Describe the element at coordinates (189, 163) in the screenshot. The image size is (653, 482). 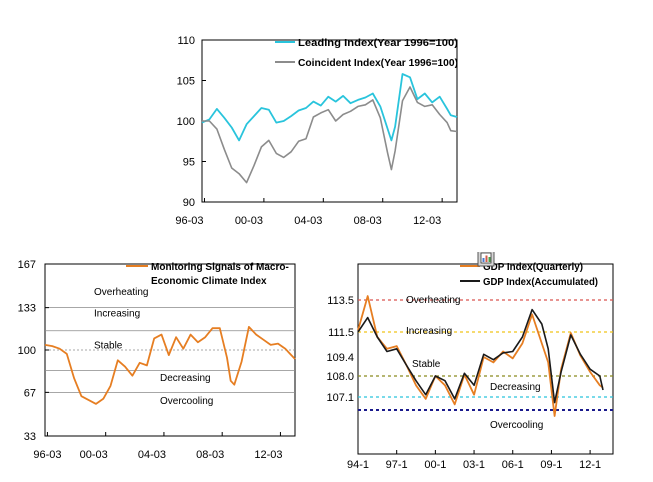
I see `y-tick-label: 95` at that location.